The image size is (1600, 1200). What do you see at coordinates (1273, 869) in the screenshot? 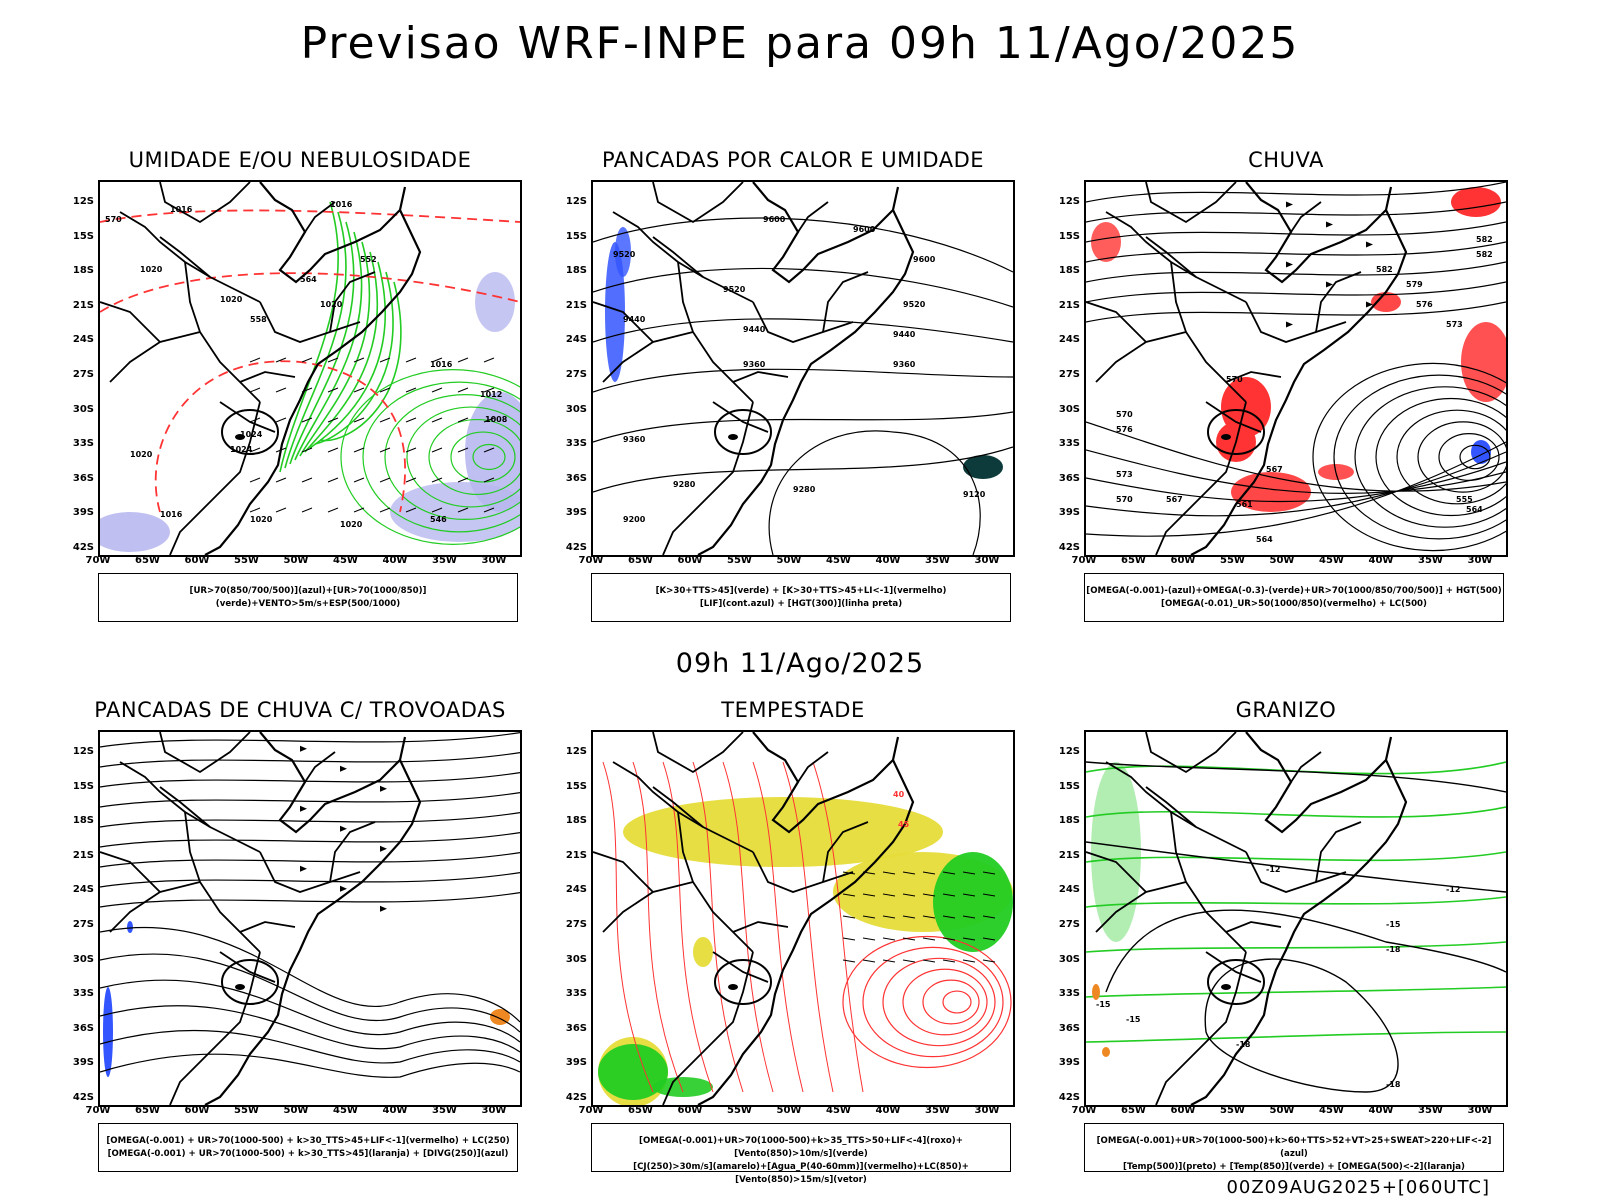
I see `contour-label: -12` at bounding box center [1273, 869].